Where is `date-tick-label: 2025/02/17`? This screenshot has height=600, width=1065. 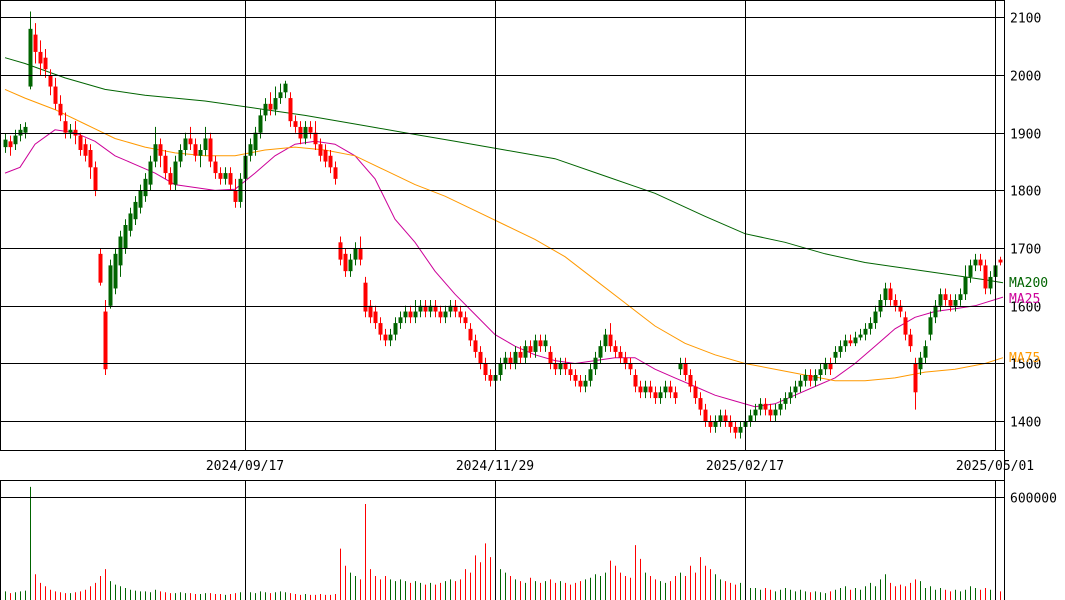 date-tick-label: 2025/02/17 is located at coordinates (745, 466).